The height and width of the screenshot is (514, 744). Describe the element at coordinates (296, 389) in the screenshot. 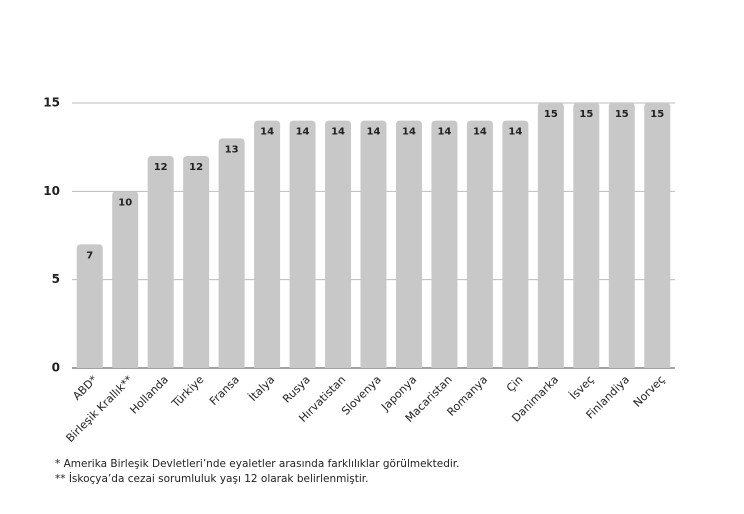

I see `x-tick-label: Rusya` at that location.